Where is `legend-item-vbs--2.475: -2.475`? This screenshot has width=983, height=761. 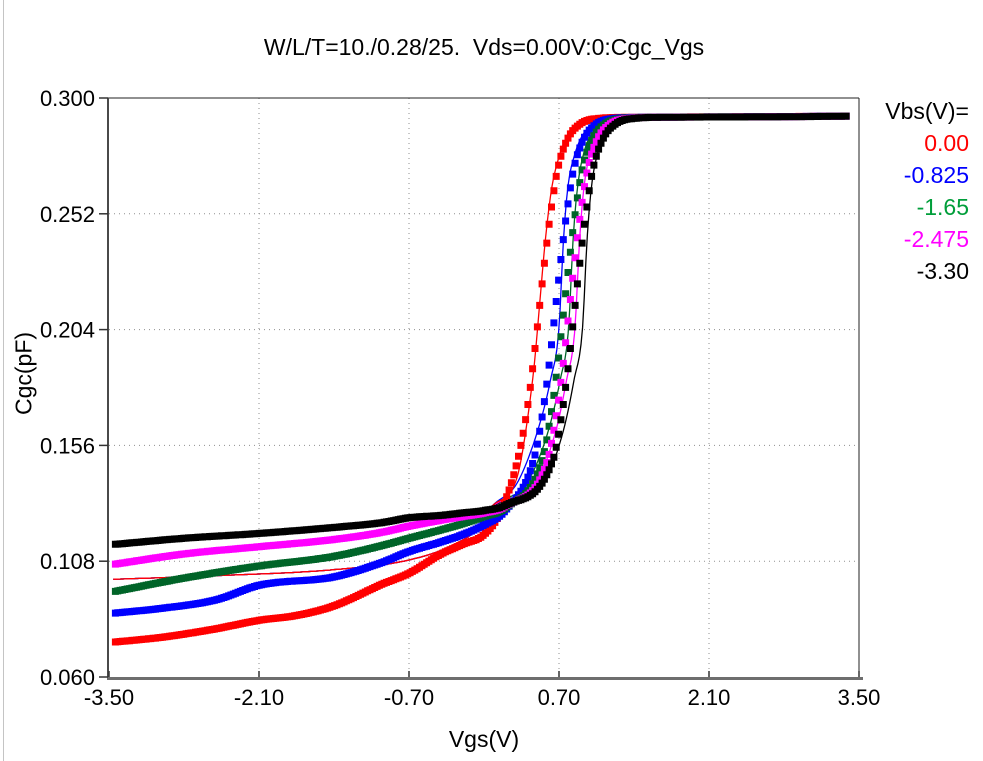
legend-item-vbs--2.475: -2.475 is located at coordinates (936, 239).